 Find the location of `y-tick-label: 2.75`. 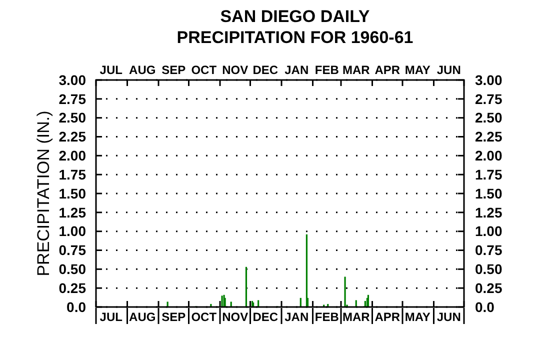

y-tick-label: 2.75 is located at coordinates (72, 98).